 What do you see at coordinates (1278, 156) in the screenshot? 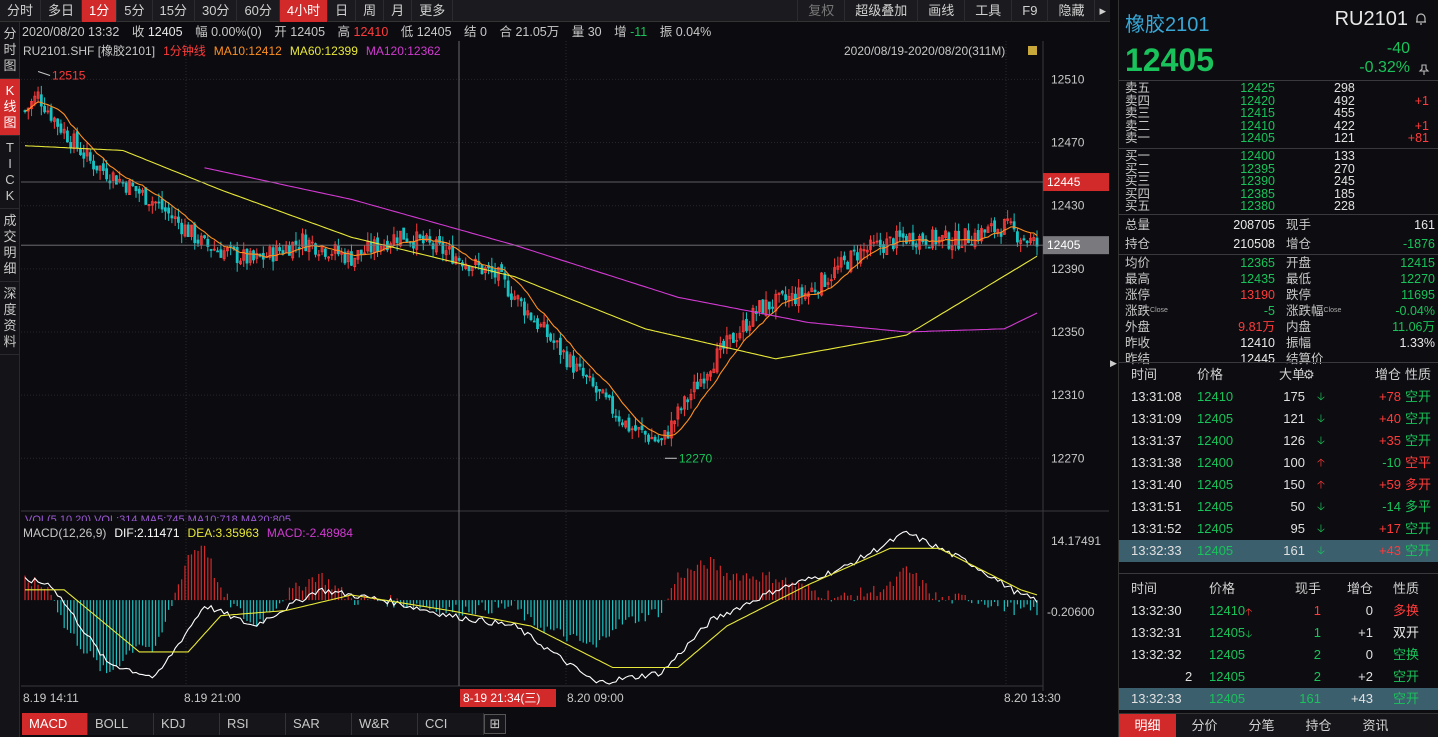
I see `bids-row: 买一 12400 133` at bounding box center [1278, 156].